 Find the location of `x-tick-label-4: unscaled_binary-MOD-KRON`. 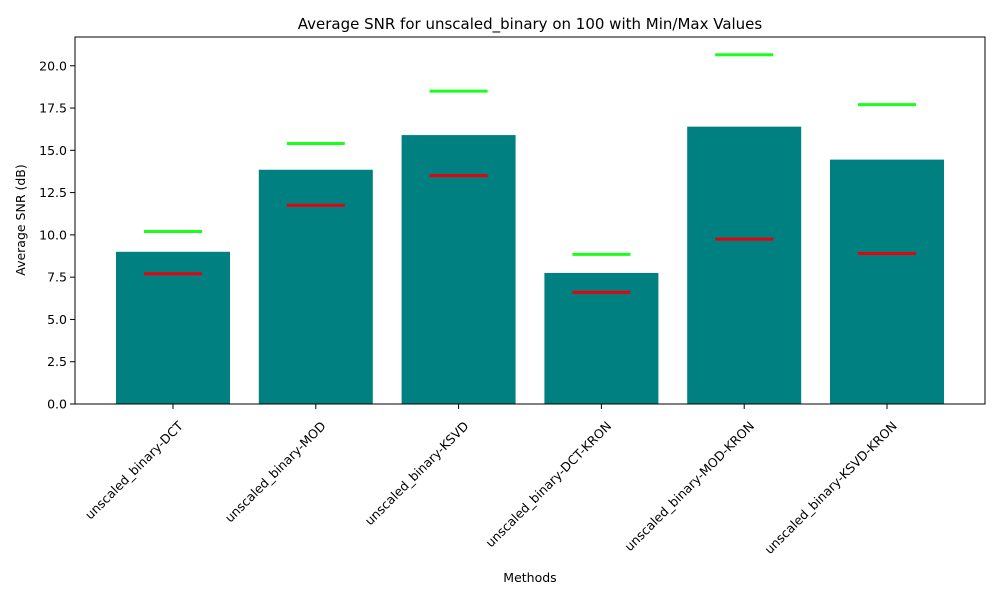

x-tick-label-4: unscaled_binary-MOD-KRON is located at coordinates (689, 486).